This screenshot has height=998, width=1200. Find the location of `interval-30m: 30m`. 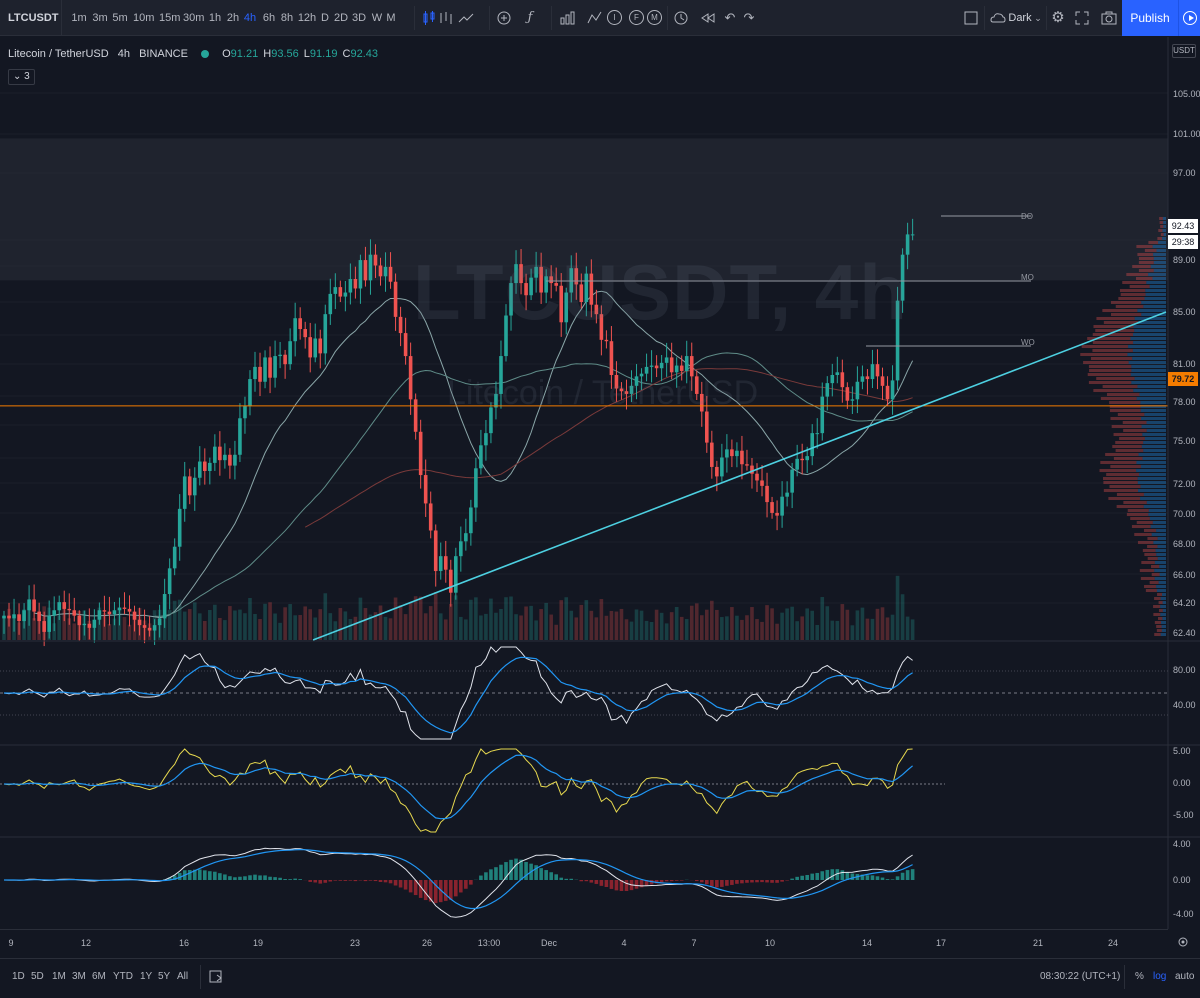

interval-30m: 30m is located at coordinates (194, 18).